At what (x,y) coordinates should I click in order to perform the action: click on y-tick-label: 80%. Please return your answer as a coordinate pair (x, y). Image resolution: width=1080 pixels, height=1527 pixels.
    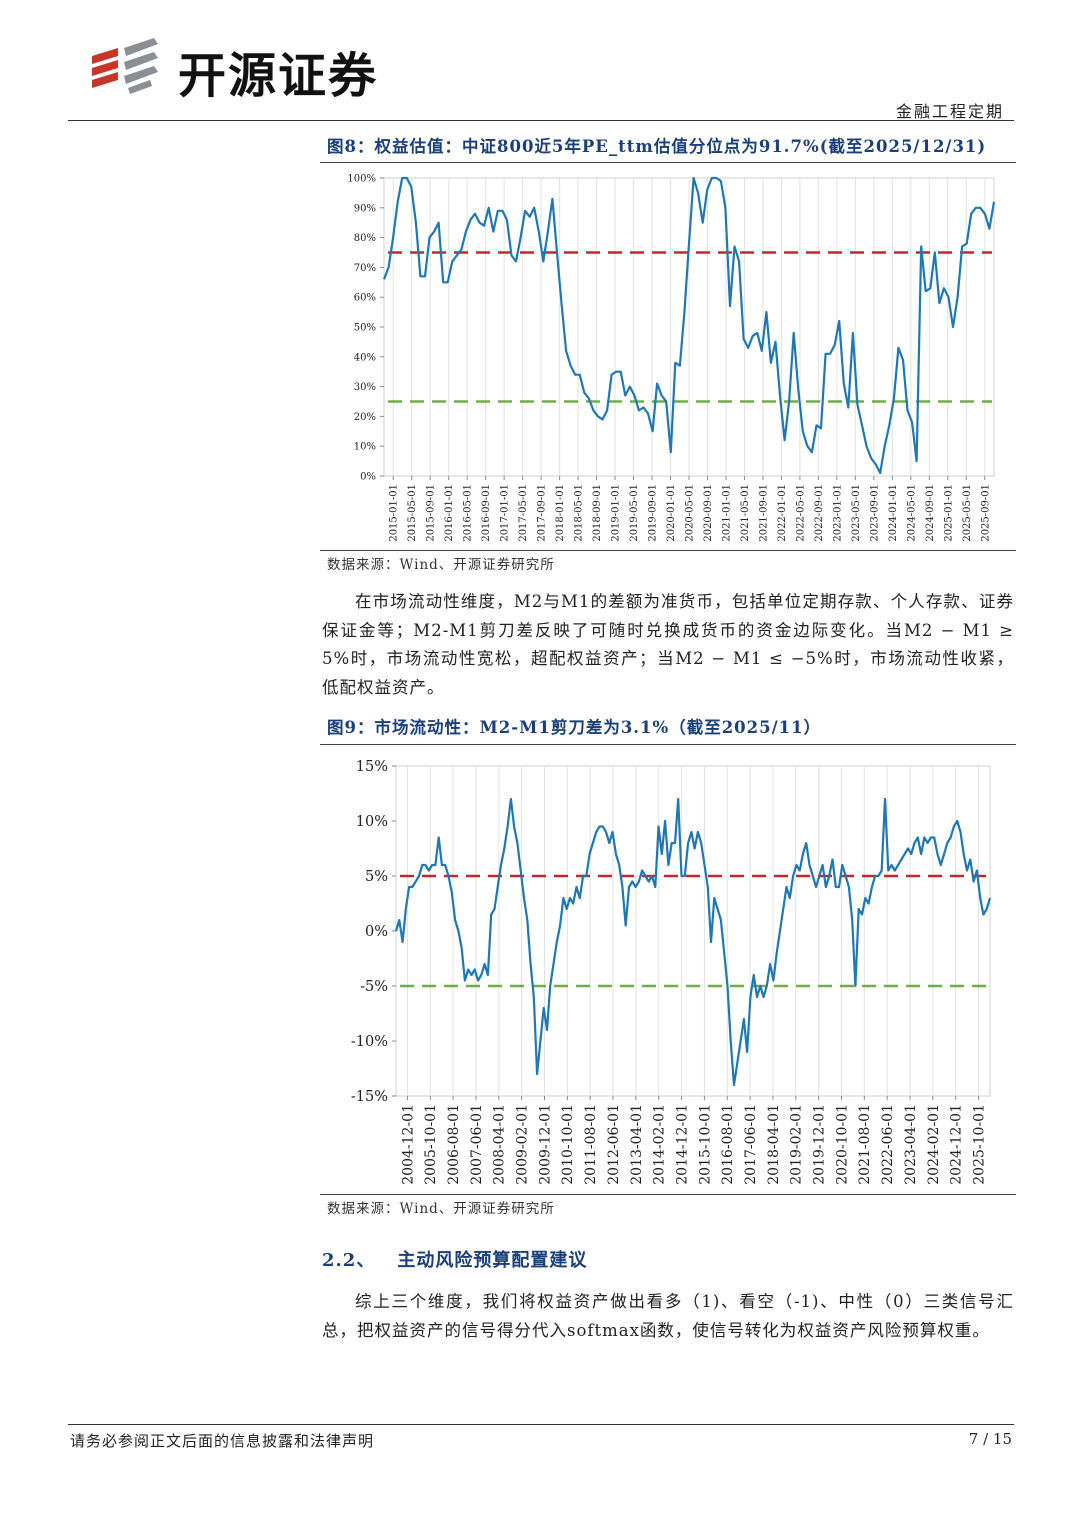
    Looking at the image, I should click on (365, 238).